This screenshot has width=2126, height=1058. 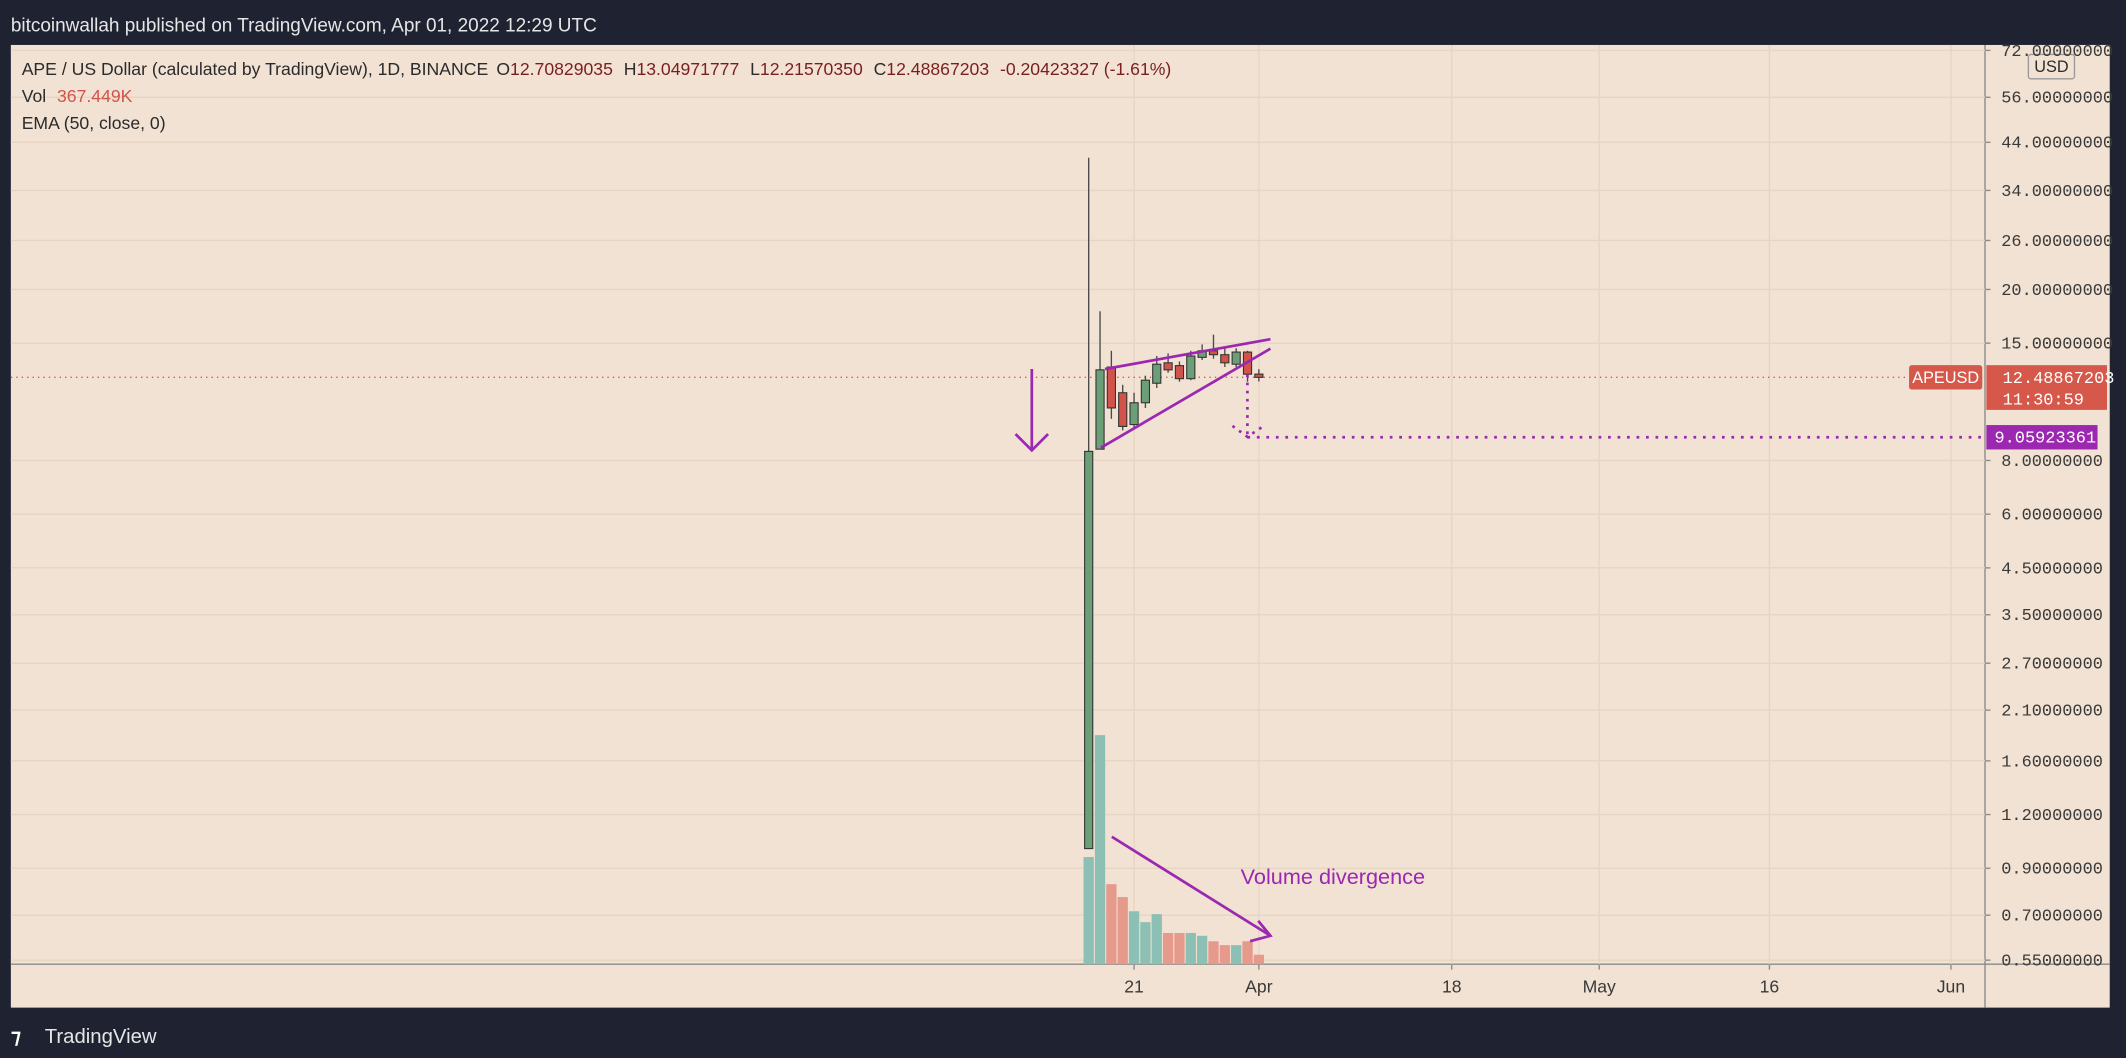 I want to click on down-arrow-head, so click(x=1032, y=443).